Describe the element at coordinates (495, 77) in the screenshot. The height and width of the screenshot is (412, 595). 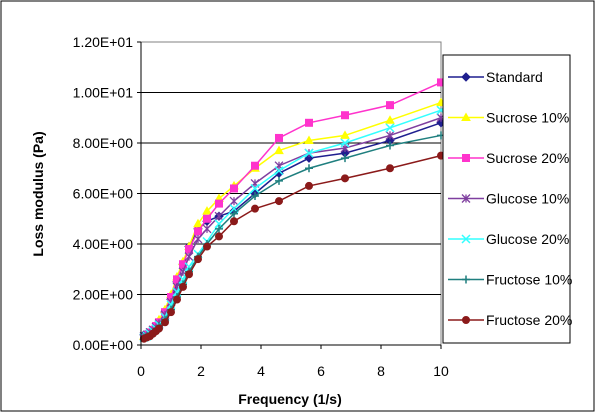
I see `legend-item: Standard` at that location.